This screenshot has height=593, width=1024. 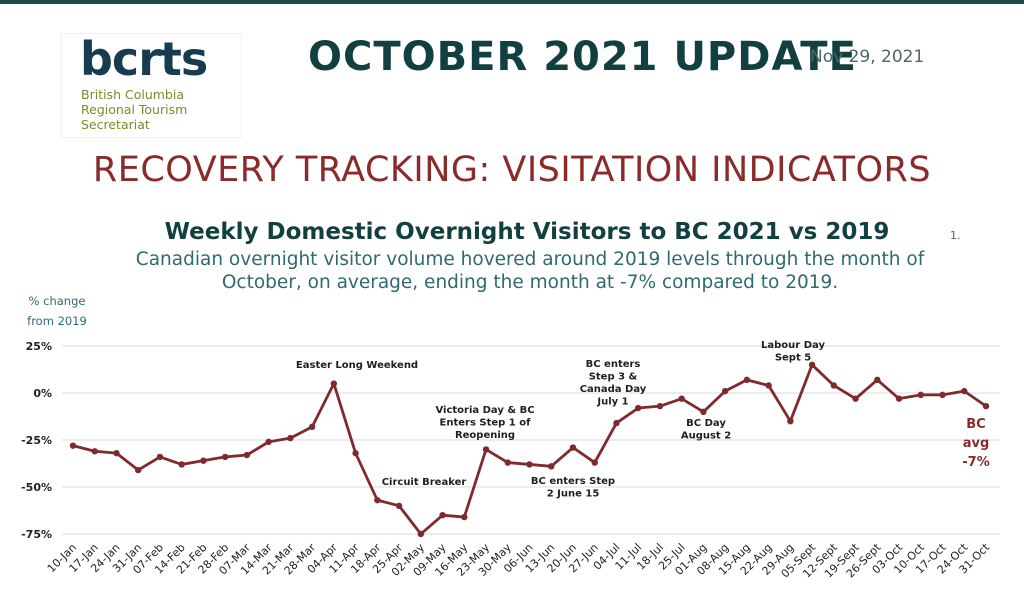 I want to click on annotation-label: August 2, so click(x=706, y=436).